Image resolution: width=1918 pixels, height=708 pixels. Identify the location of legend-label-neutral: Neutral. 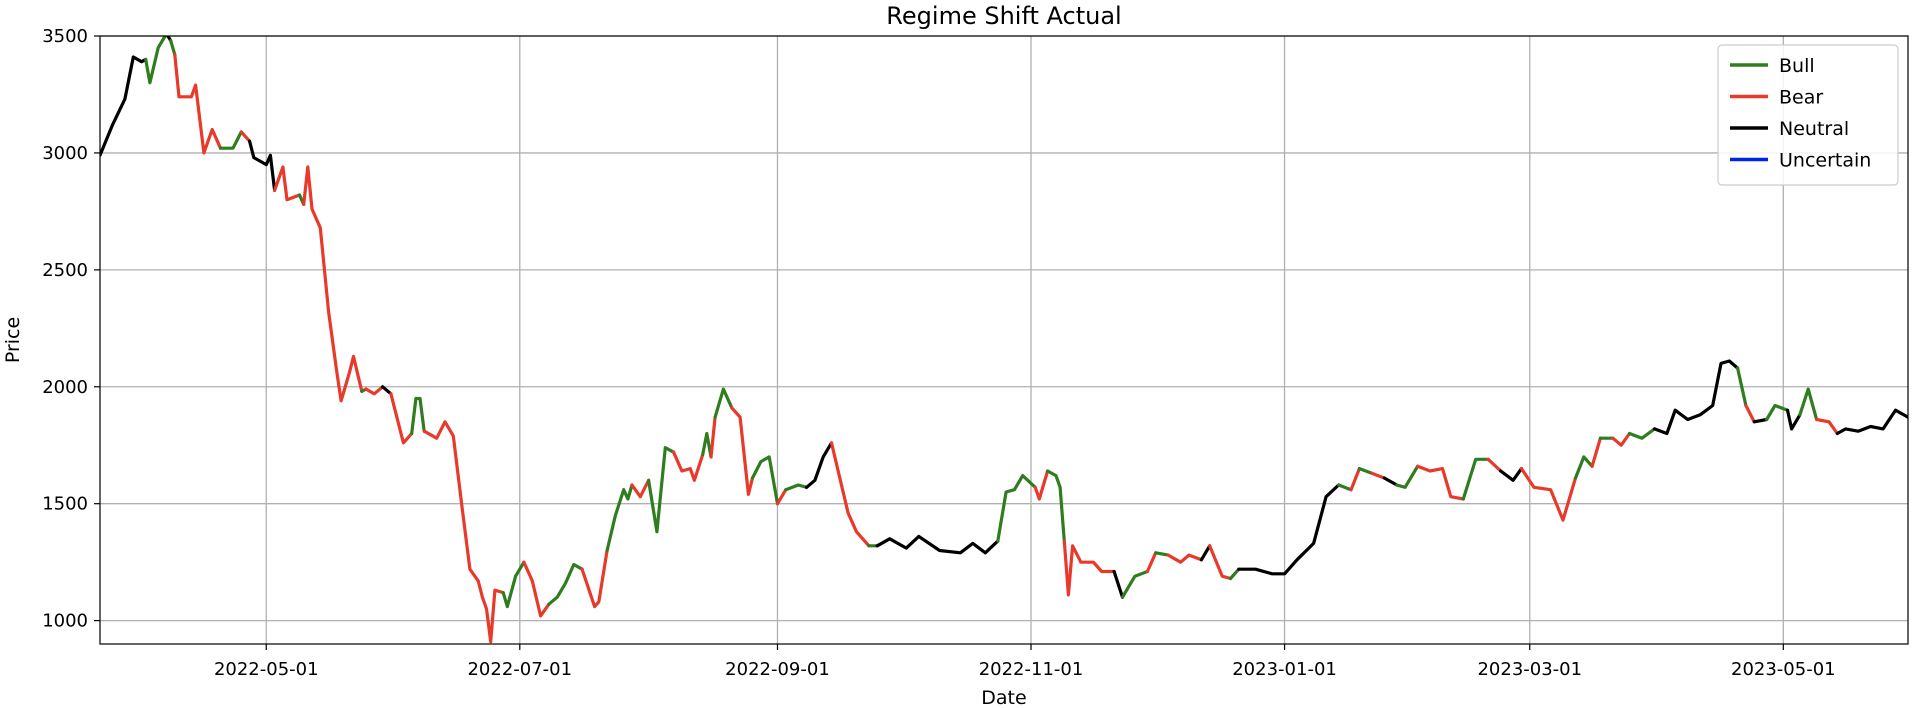
(1814, 129).